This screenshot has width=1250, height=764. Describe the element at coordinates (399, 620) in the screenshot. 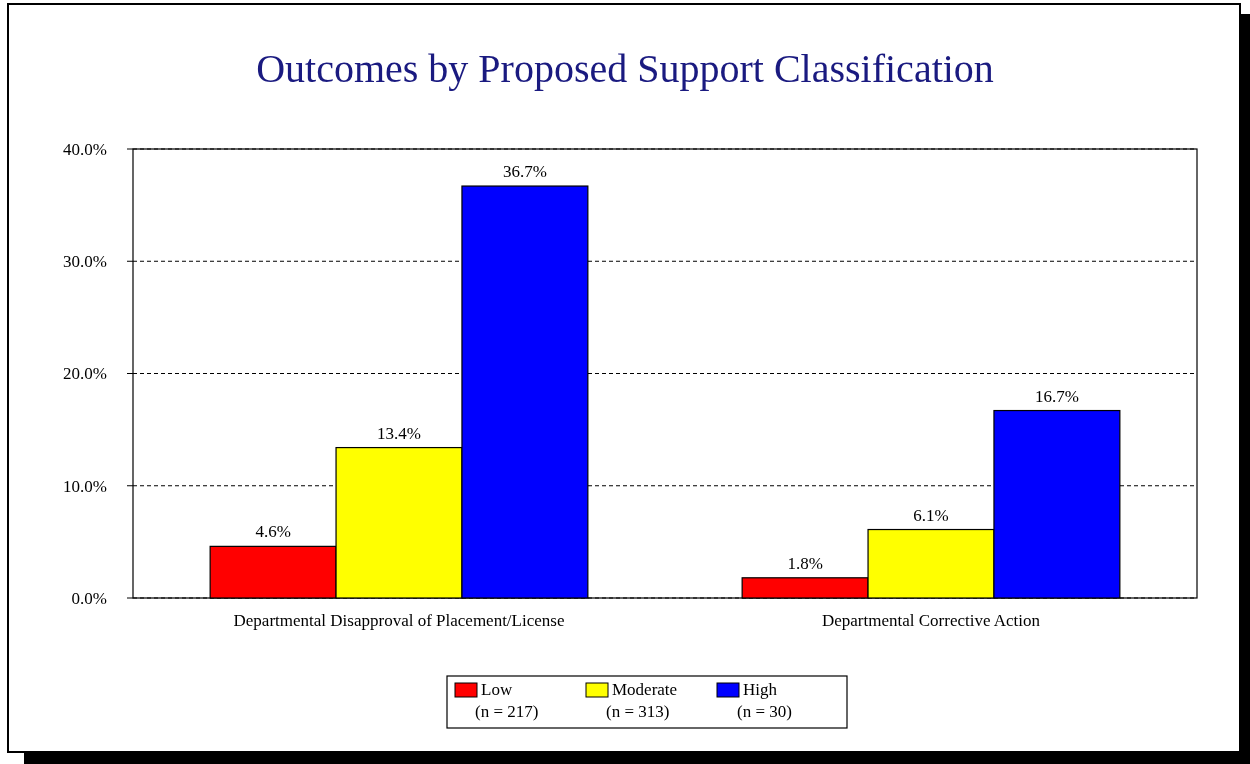

I see `x-tick-label: Departmental Disapproval of Placement/License` at that location.